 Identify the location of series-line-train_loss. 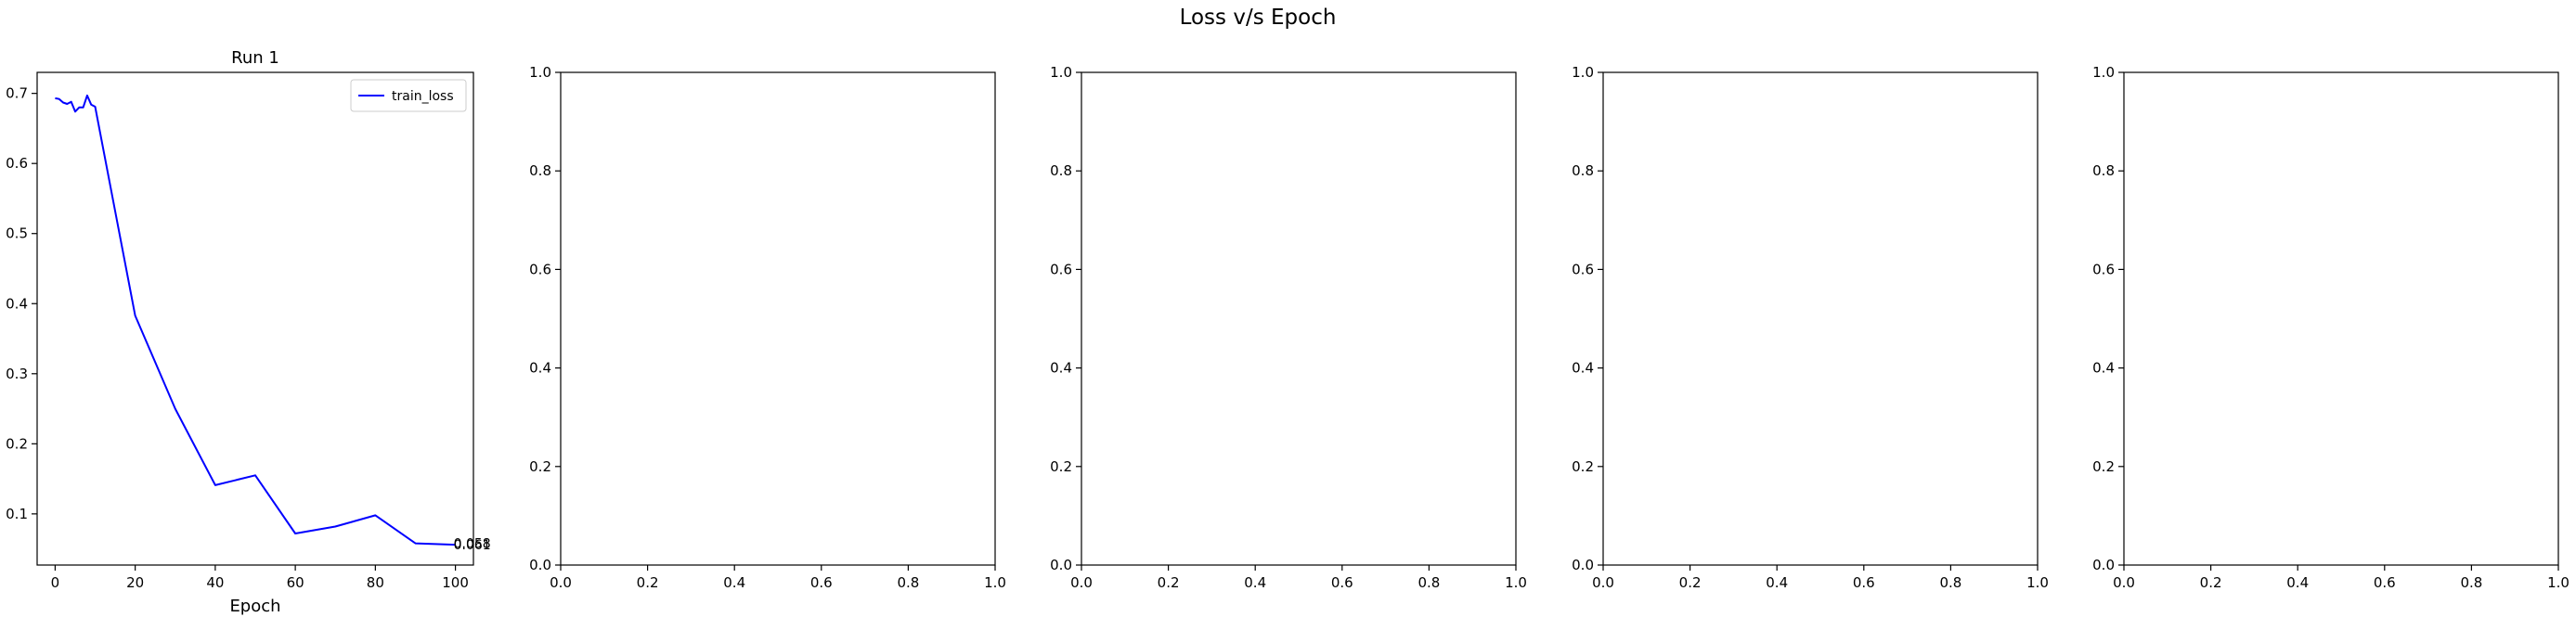
(255, 320).